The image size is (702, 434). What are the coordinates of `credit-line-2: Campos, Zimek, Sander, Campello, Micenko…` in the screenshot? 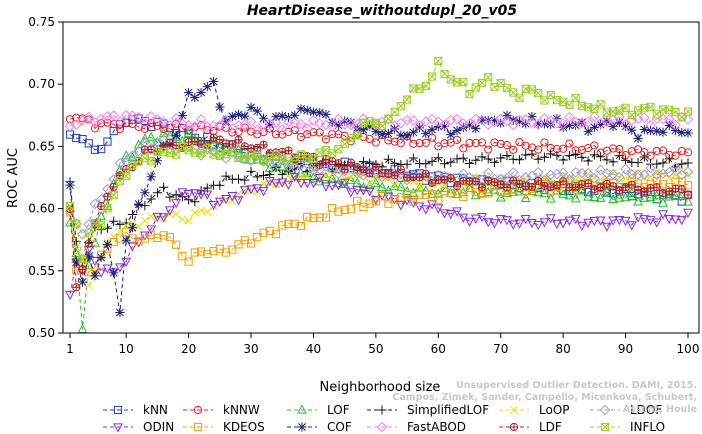 It's located at (544, 403).